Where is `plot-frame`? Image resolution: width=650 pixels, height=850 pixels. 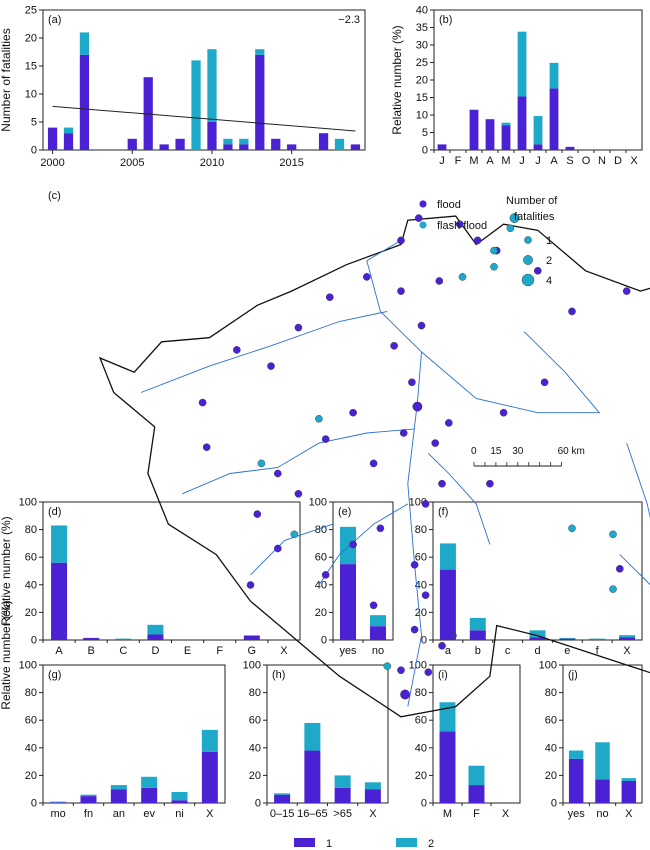 plot-frame is located at coordinates (204, 80).